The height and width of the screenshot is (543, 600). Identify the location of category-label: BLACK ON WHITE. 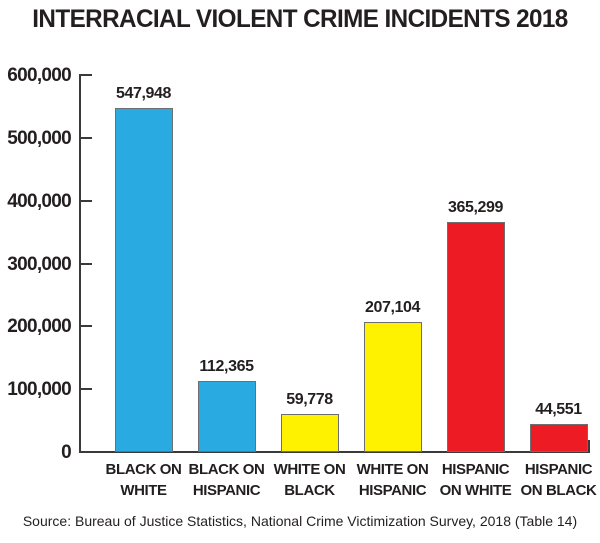
(143, 480).